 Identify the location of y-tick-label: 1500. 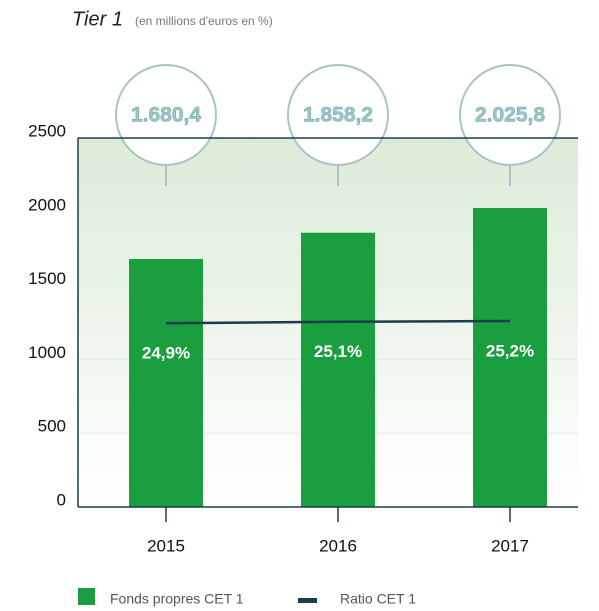
(47, 278).